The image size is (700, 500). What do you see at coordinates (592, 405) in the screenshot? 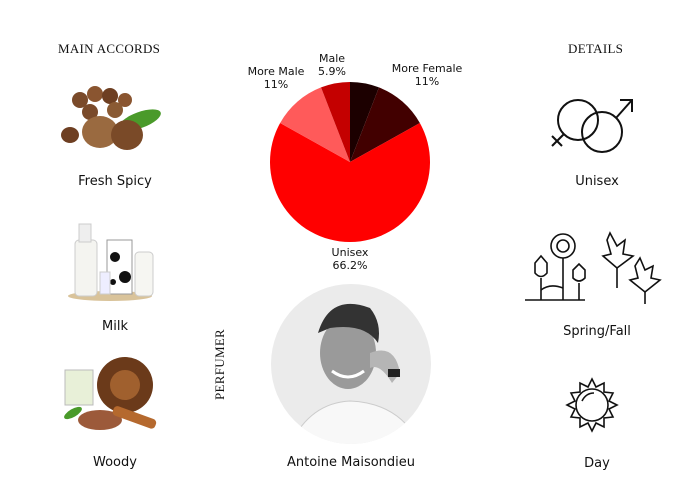
I see `sun-icon` at bounding box center [592, 405].